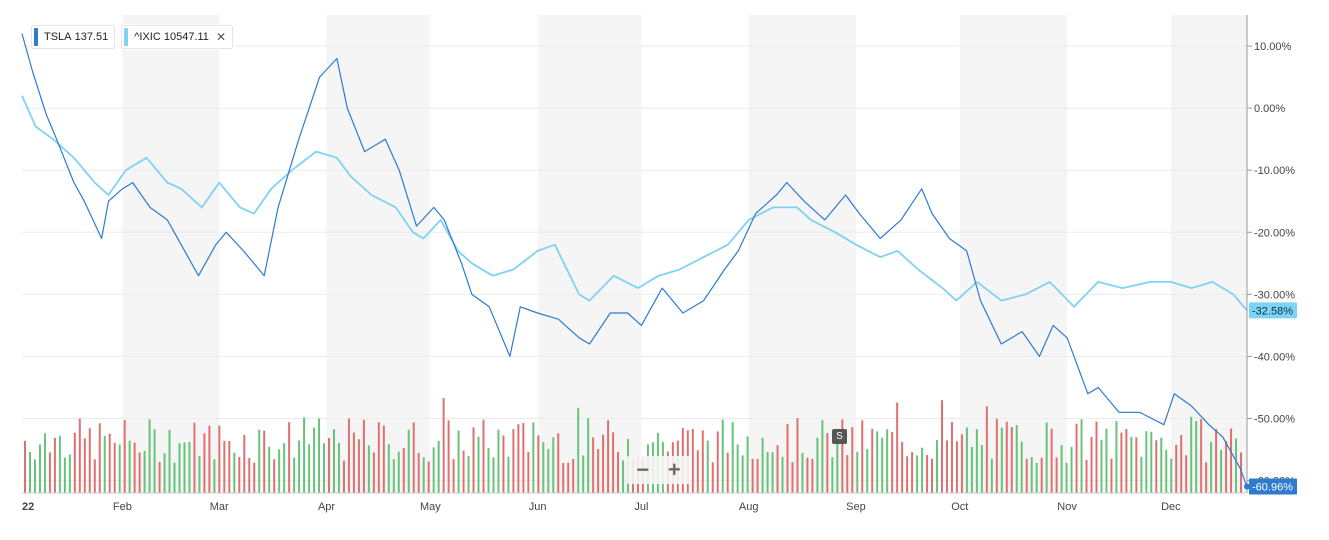 The image size is (1329, 540). What do you see at coordinates (674, 469) in the screenshot?
I see `zoom-in-button: +` at bounding box center [674, 469].